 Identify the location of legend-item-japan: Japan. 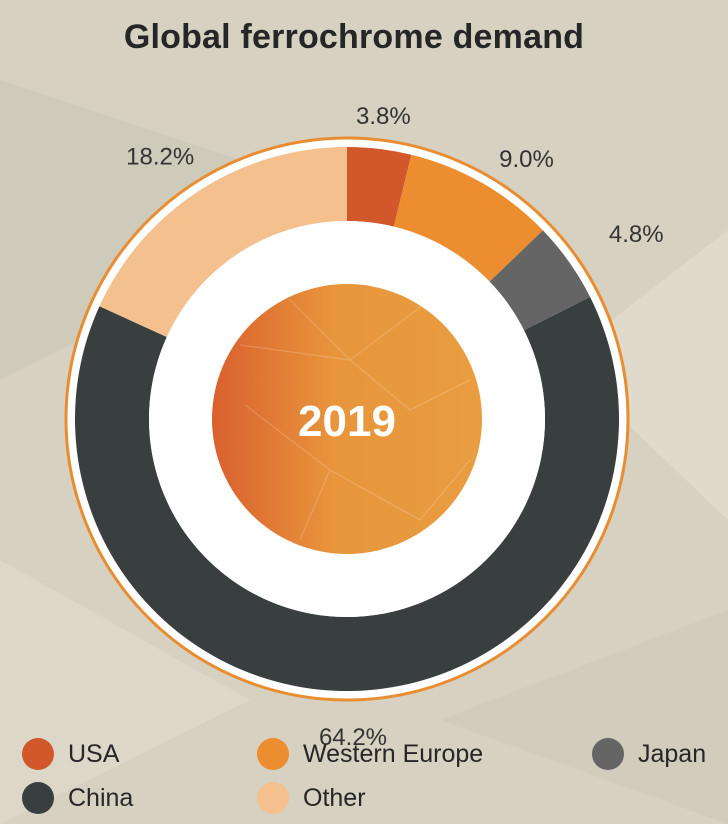
(649, 754).